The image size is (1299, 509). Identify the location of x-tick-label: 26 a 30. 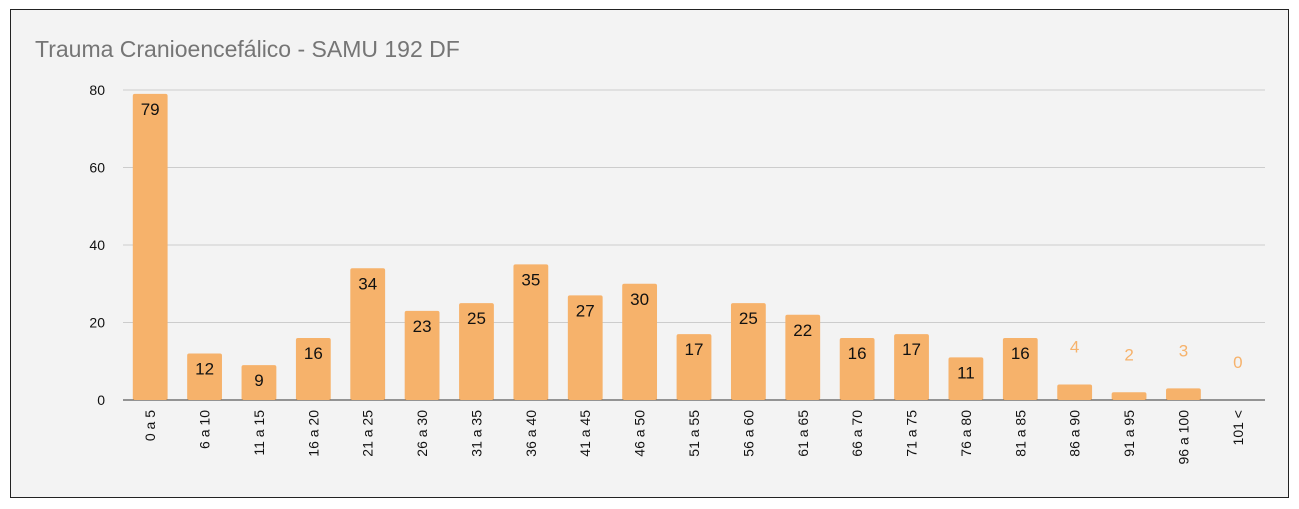
(422, 433).